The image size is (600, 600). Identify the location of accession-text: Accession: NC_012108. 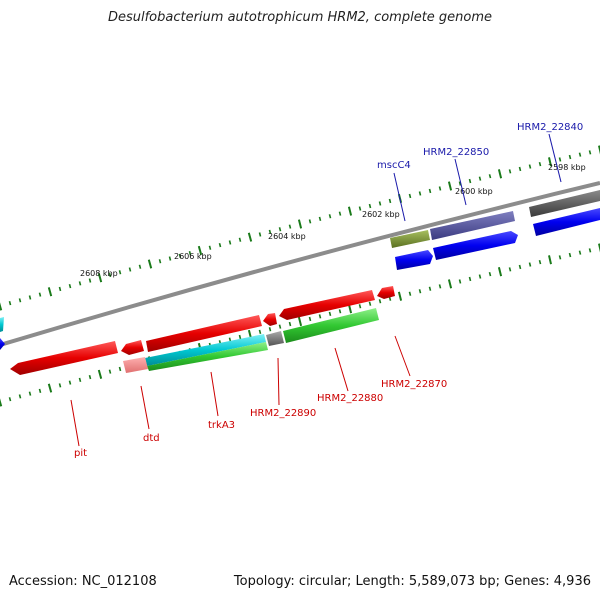
(83, 581).